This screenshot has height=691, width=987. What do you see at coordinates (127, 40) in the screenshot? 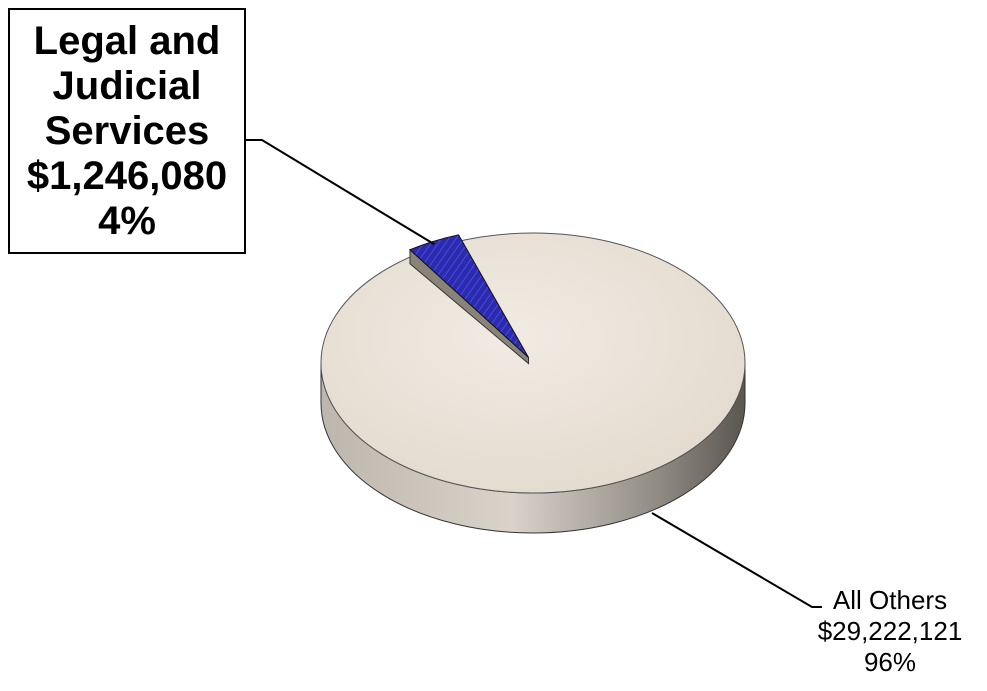
I see `slice-label-line: Legal and` at bounding box center [127, 40].